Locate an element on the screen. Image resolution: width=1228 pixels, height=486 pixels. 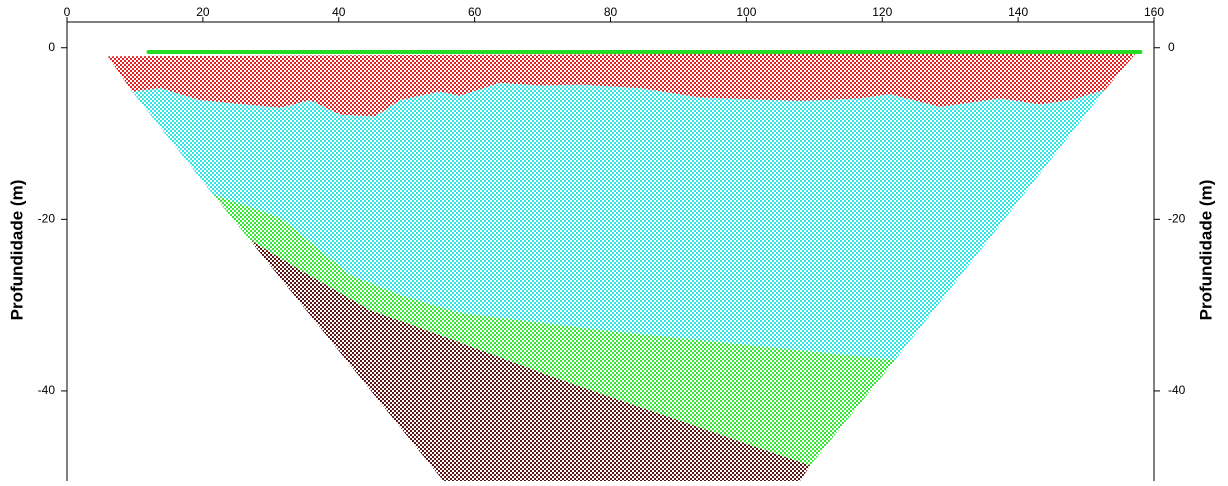
x-tick-label: 120 is located at coordinates (882, 12).